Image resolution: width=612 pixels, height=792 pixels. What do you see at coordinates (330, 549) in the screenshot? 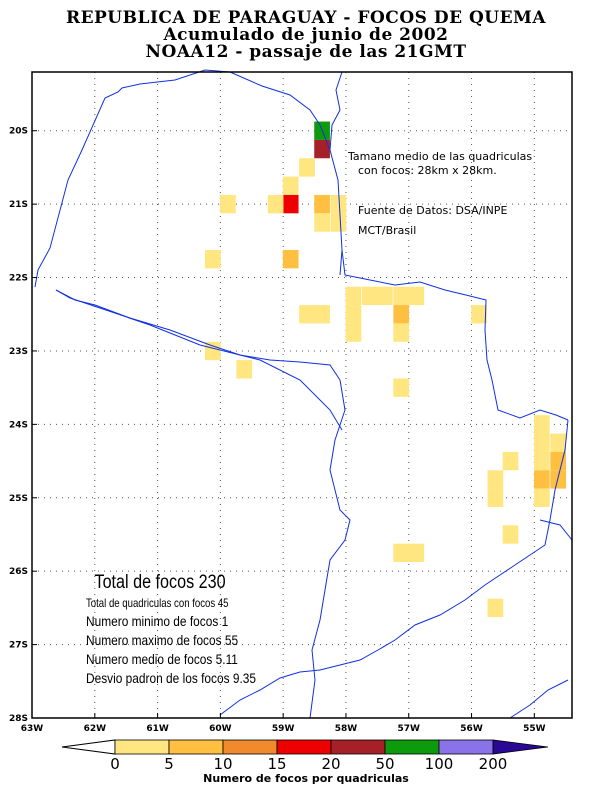
I see `paraguay-river-south` at bounding box center [330, 549].